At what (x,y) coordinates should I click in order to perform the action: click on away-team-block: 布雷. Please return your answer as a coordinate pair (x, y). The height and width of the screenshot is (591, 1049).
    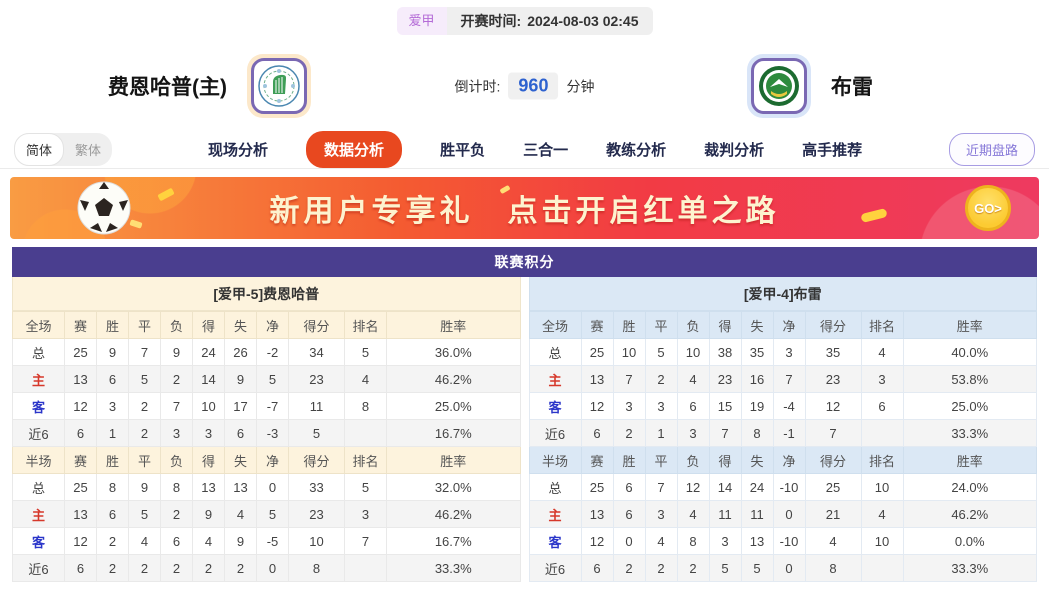
    Looking at the image, I should click on (810, 86).